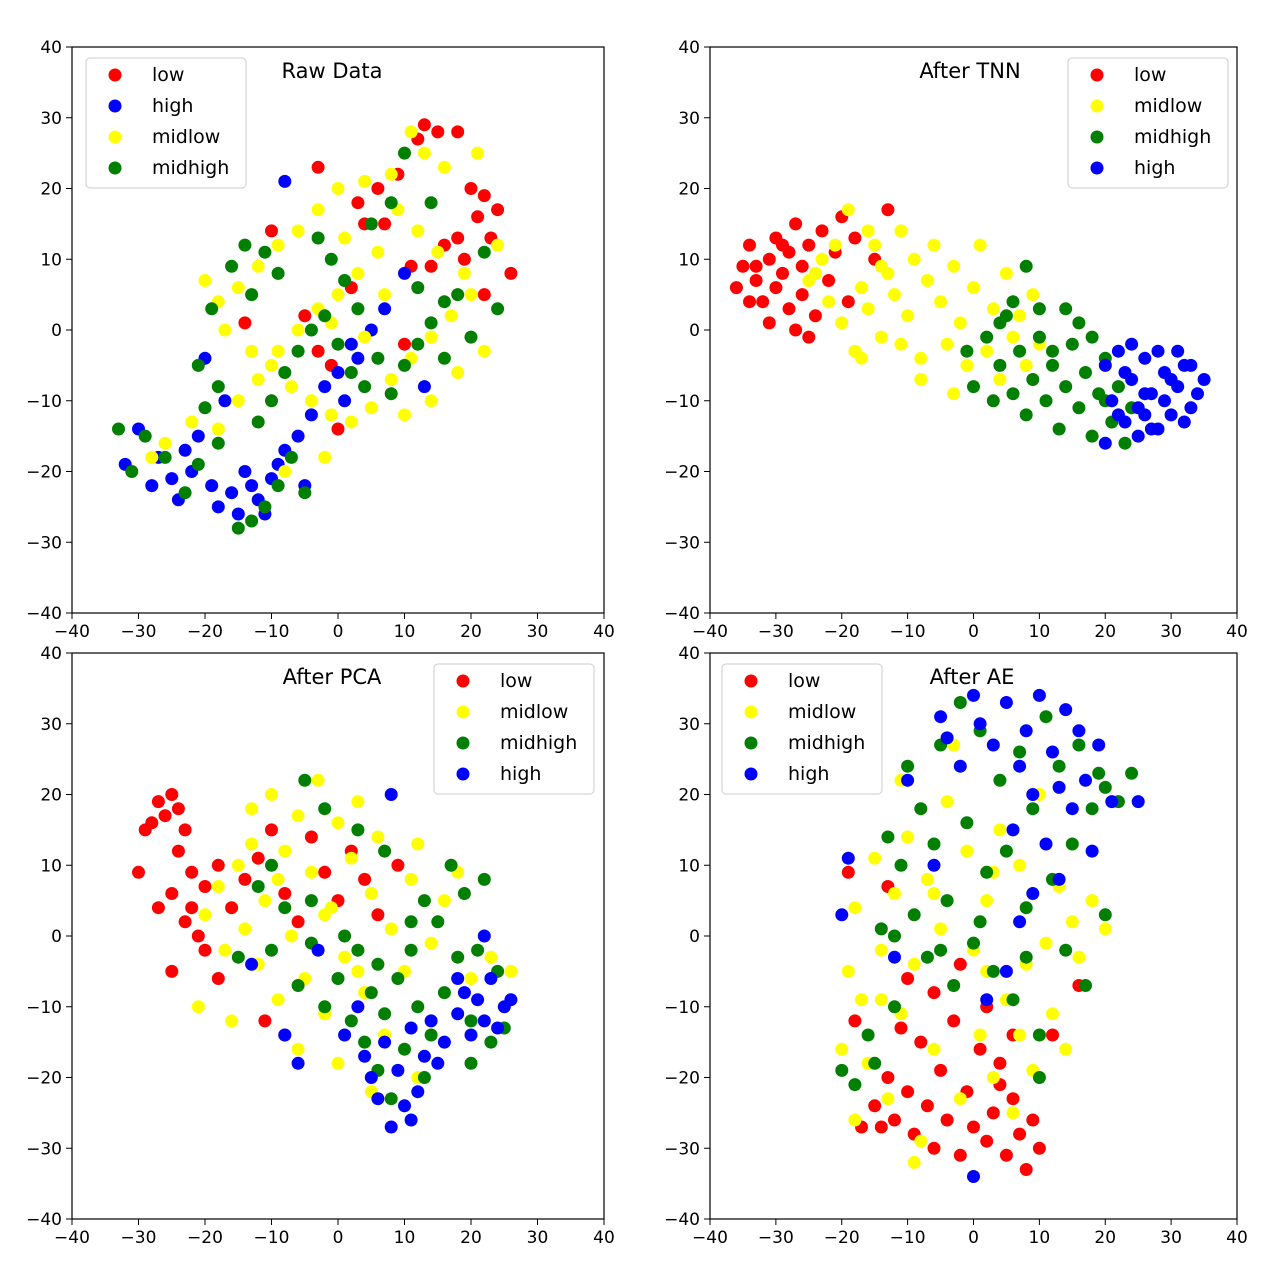 The width and height of the screenshot is (1262, 1268). What do you see at coordinates (710, 1238) in the screenshot?
I see `x-tick-label: −40` at bounding box center [710, 1238].